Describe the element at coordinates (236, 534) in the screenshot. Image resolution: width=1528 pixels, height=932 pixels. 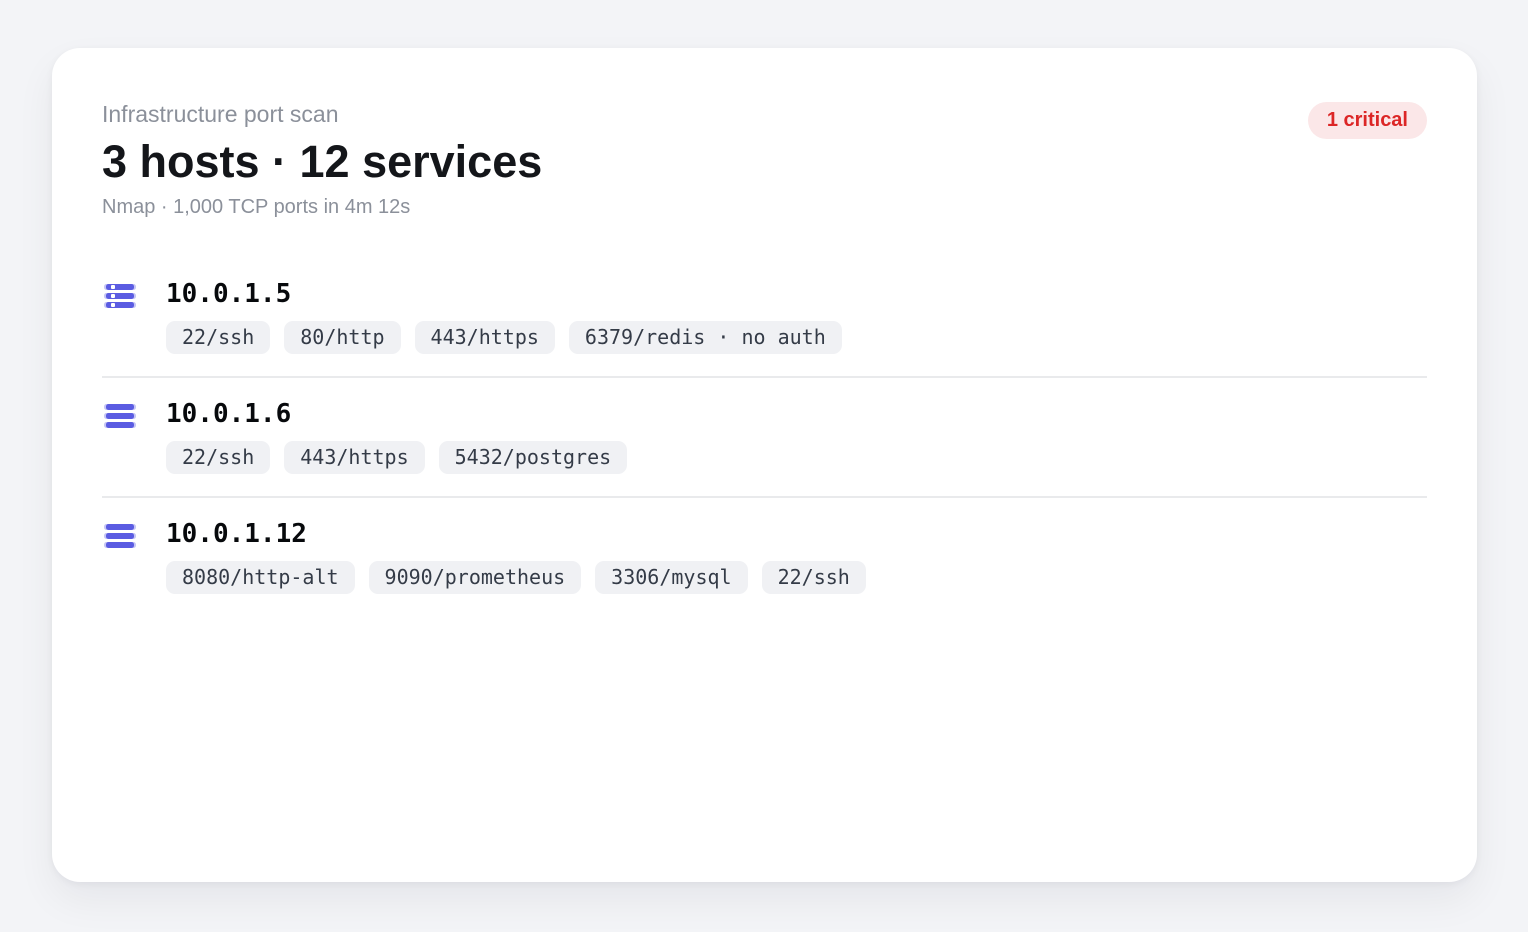
I see `host-ip: 10.0.1.12` at that location.